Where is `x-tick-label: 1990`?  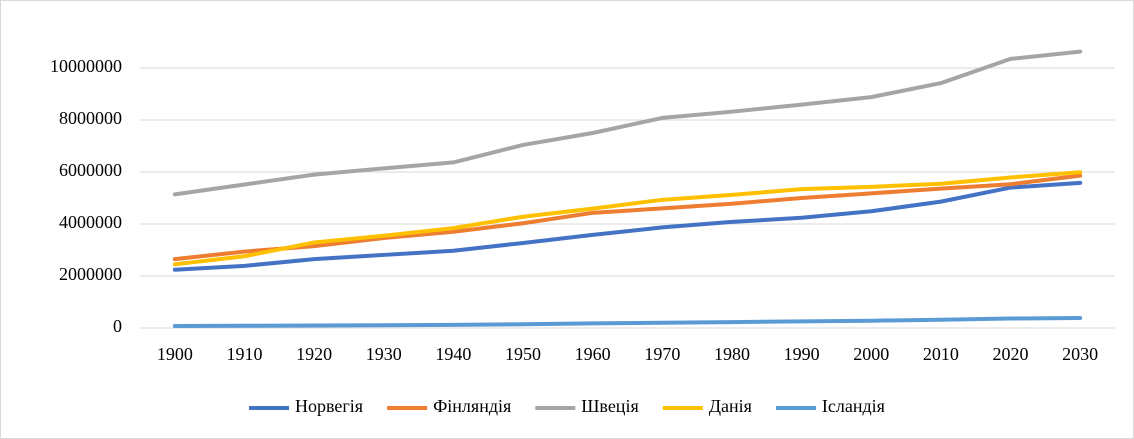 x-tick-label: 1990 is located at coordinates (802, 354).